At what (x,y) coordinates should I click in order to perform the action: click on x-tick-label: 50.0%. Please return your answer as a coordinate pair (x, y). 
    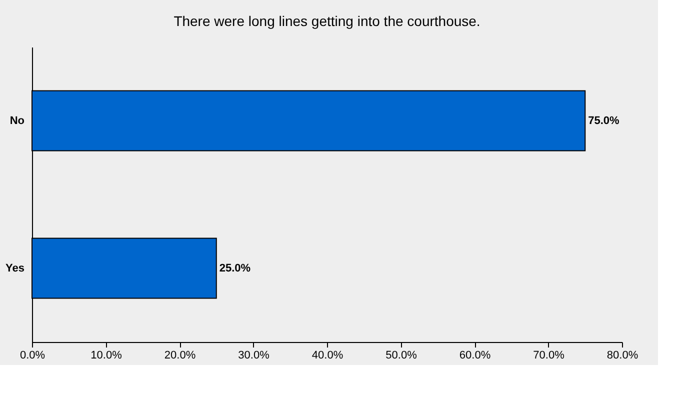
    Looking at the image, I should click on (402, 356).